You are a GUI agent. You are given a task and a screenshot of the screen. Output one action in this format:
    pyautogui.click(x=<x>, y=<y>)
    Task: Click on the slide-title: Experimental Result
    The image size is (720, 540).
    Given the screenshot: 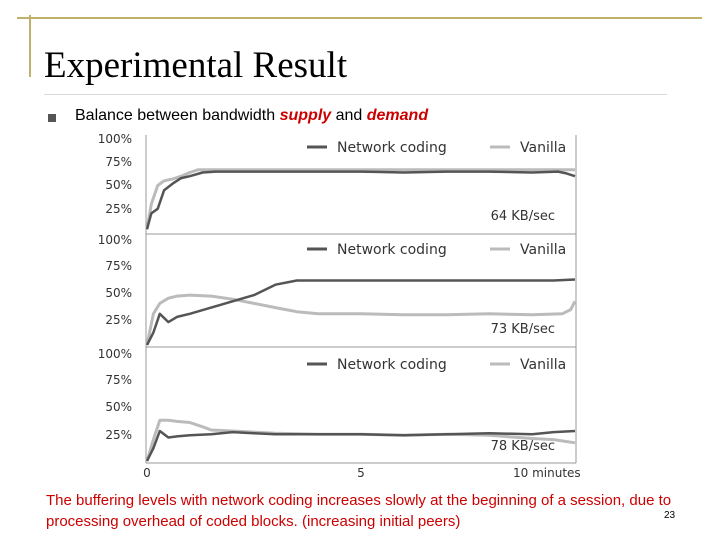 What is the action you would take?
    pyautogui.click(x=196, y=65)
    